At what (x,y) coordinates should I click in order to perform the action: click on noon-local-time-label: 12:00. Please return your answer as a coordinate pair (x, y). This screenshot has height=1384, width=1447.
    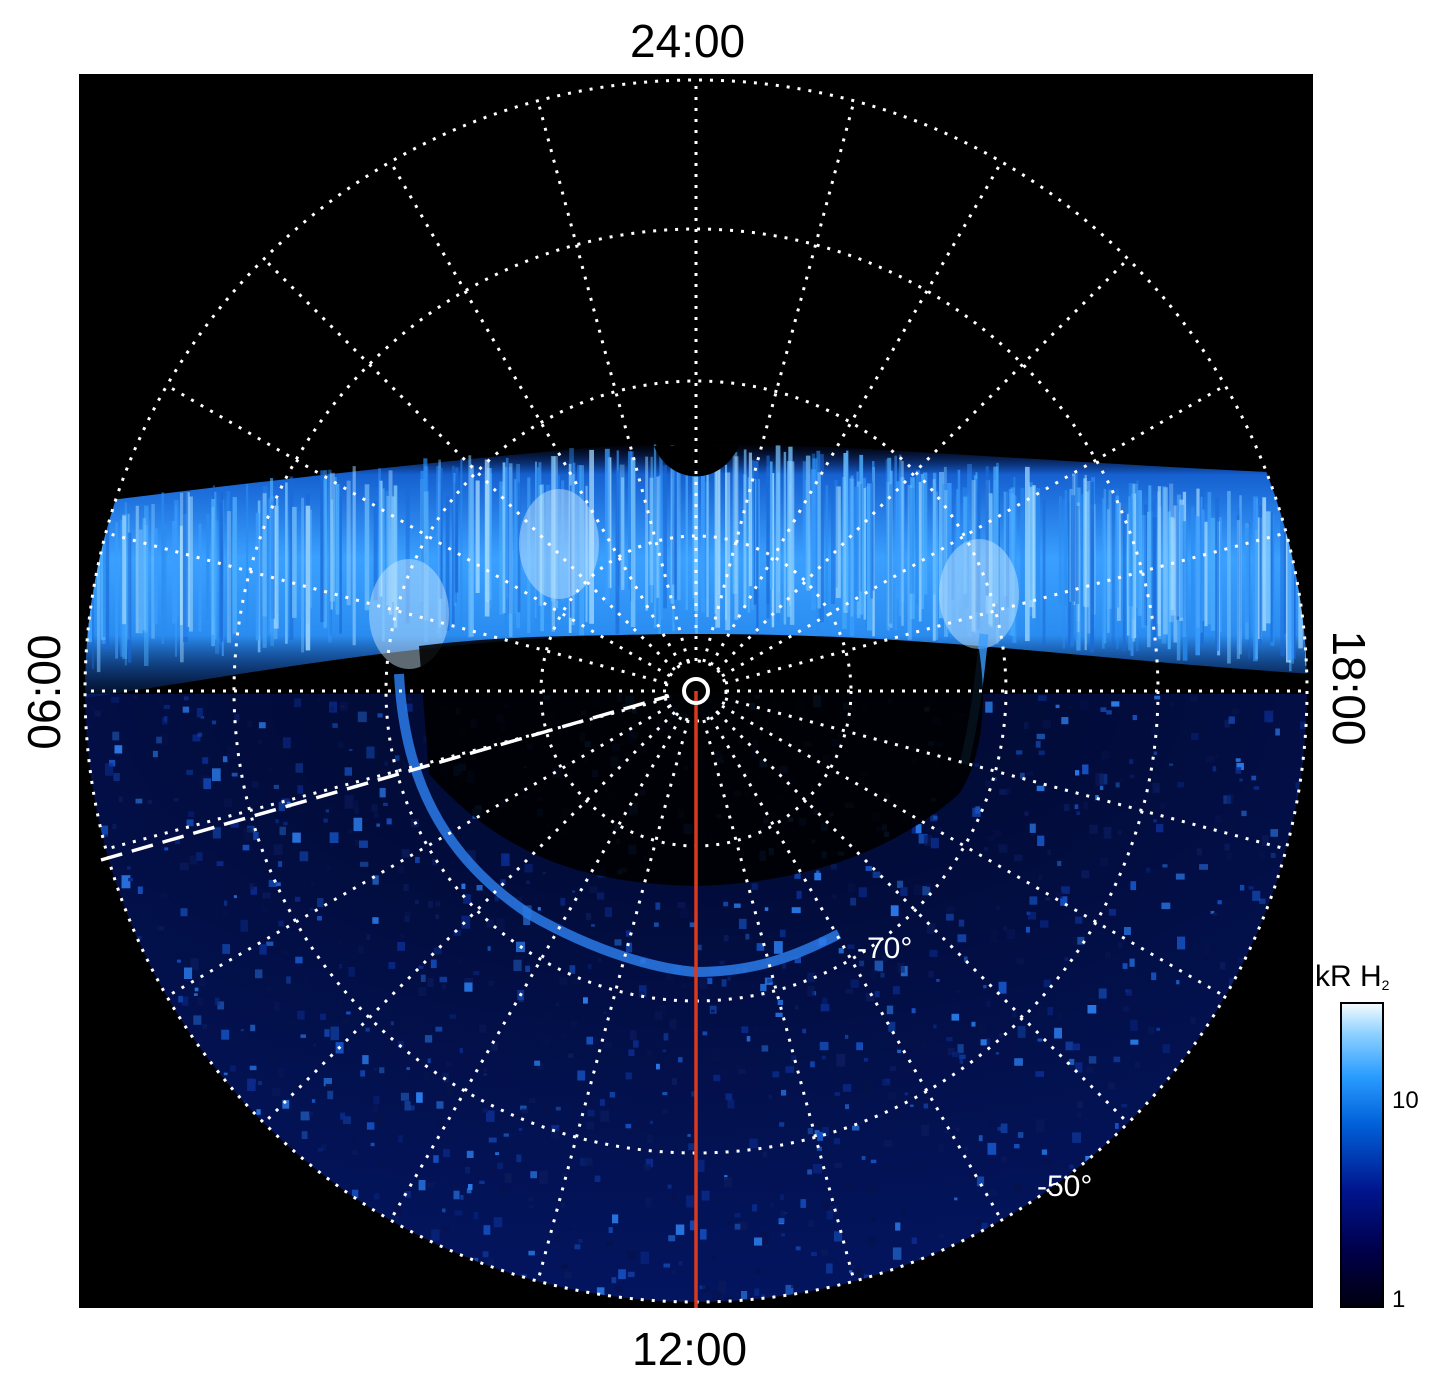
    Looking at the image, I should click on (690, 1349).